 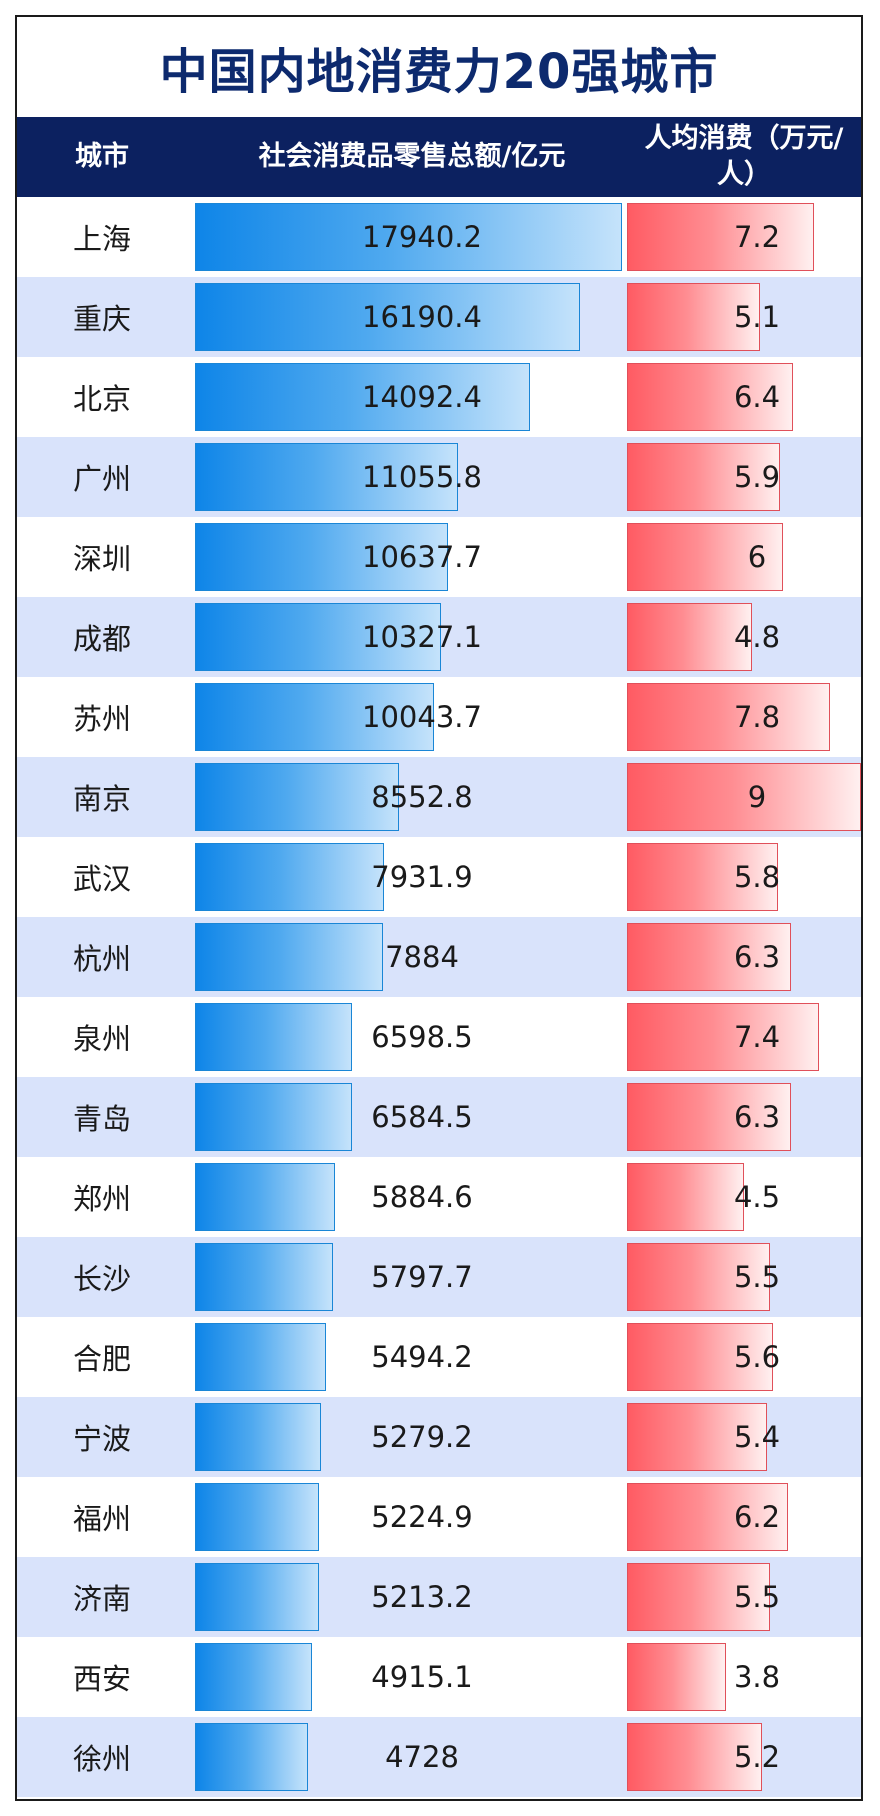 I want to click on city-label: 重庆, so click(x=101, y=319).